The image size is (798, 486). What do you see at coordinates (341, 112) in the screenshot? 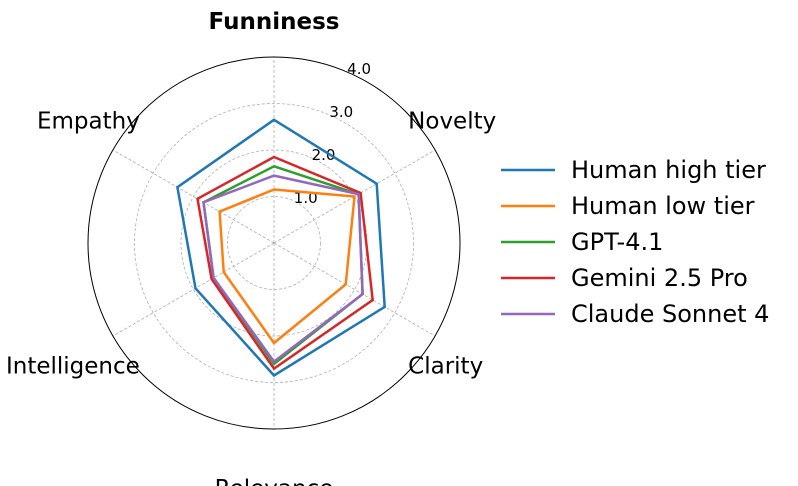
I see `tick-label: 3.0` at bounding box center [341, 112].